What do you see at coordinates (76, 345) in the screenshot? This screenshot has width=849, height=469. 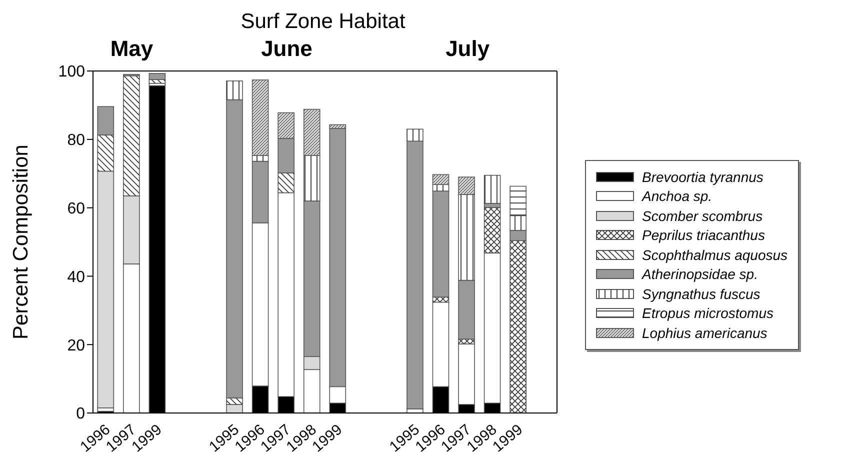 I see `y-tick-label: 20` at bounding box center [76, 345].